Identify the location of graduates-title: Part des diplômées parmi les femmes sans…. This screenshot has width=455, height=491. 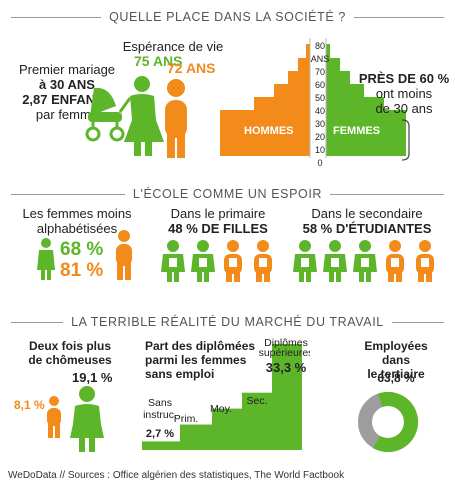
(201, 360).